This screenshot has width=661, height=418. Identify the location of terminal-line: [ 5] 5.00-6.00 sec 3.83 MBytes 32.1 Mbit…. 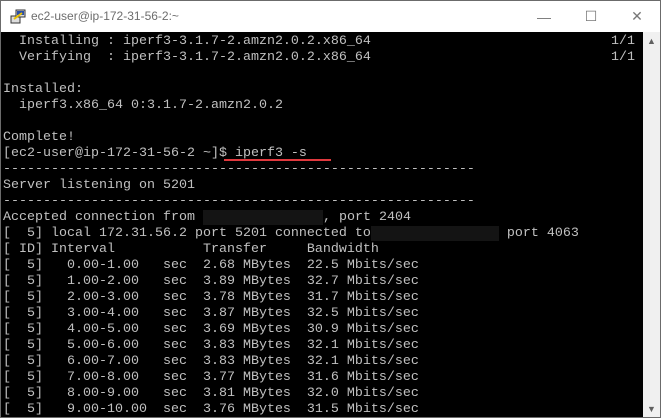
(211, 346).